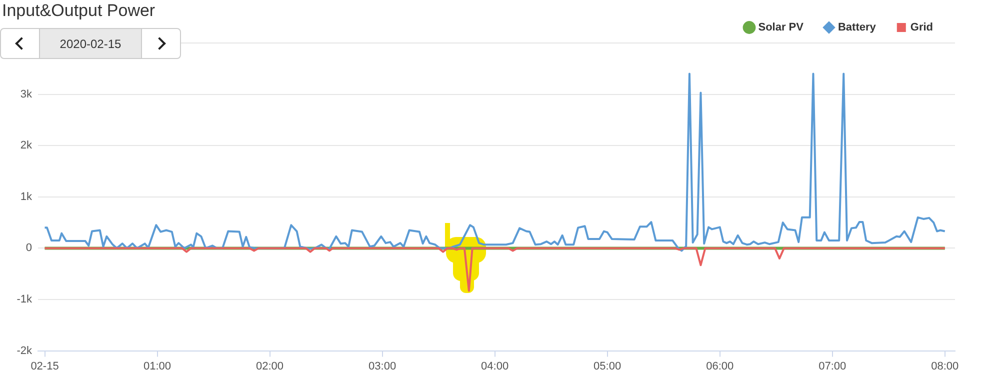 This screenshot has width=984, height=390. I want to click on x-tick-label: 04:00, so click(495, 366).